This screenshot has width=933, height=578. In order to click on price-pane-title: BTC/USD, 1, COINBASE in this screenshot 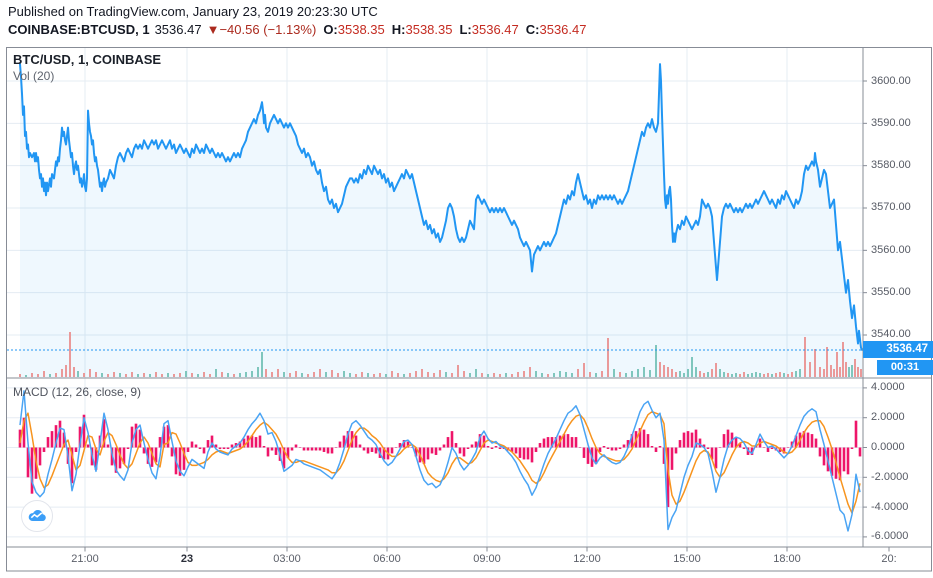, I will do `click(87, 59)`.